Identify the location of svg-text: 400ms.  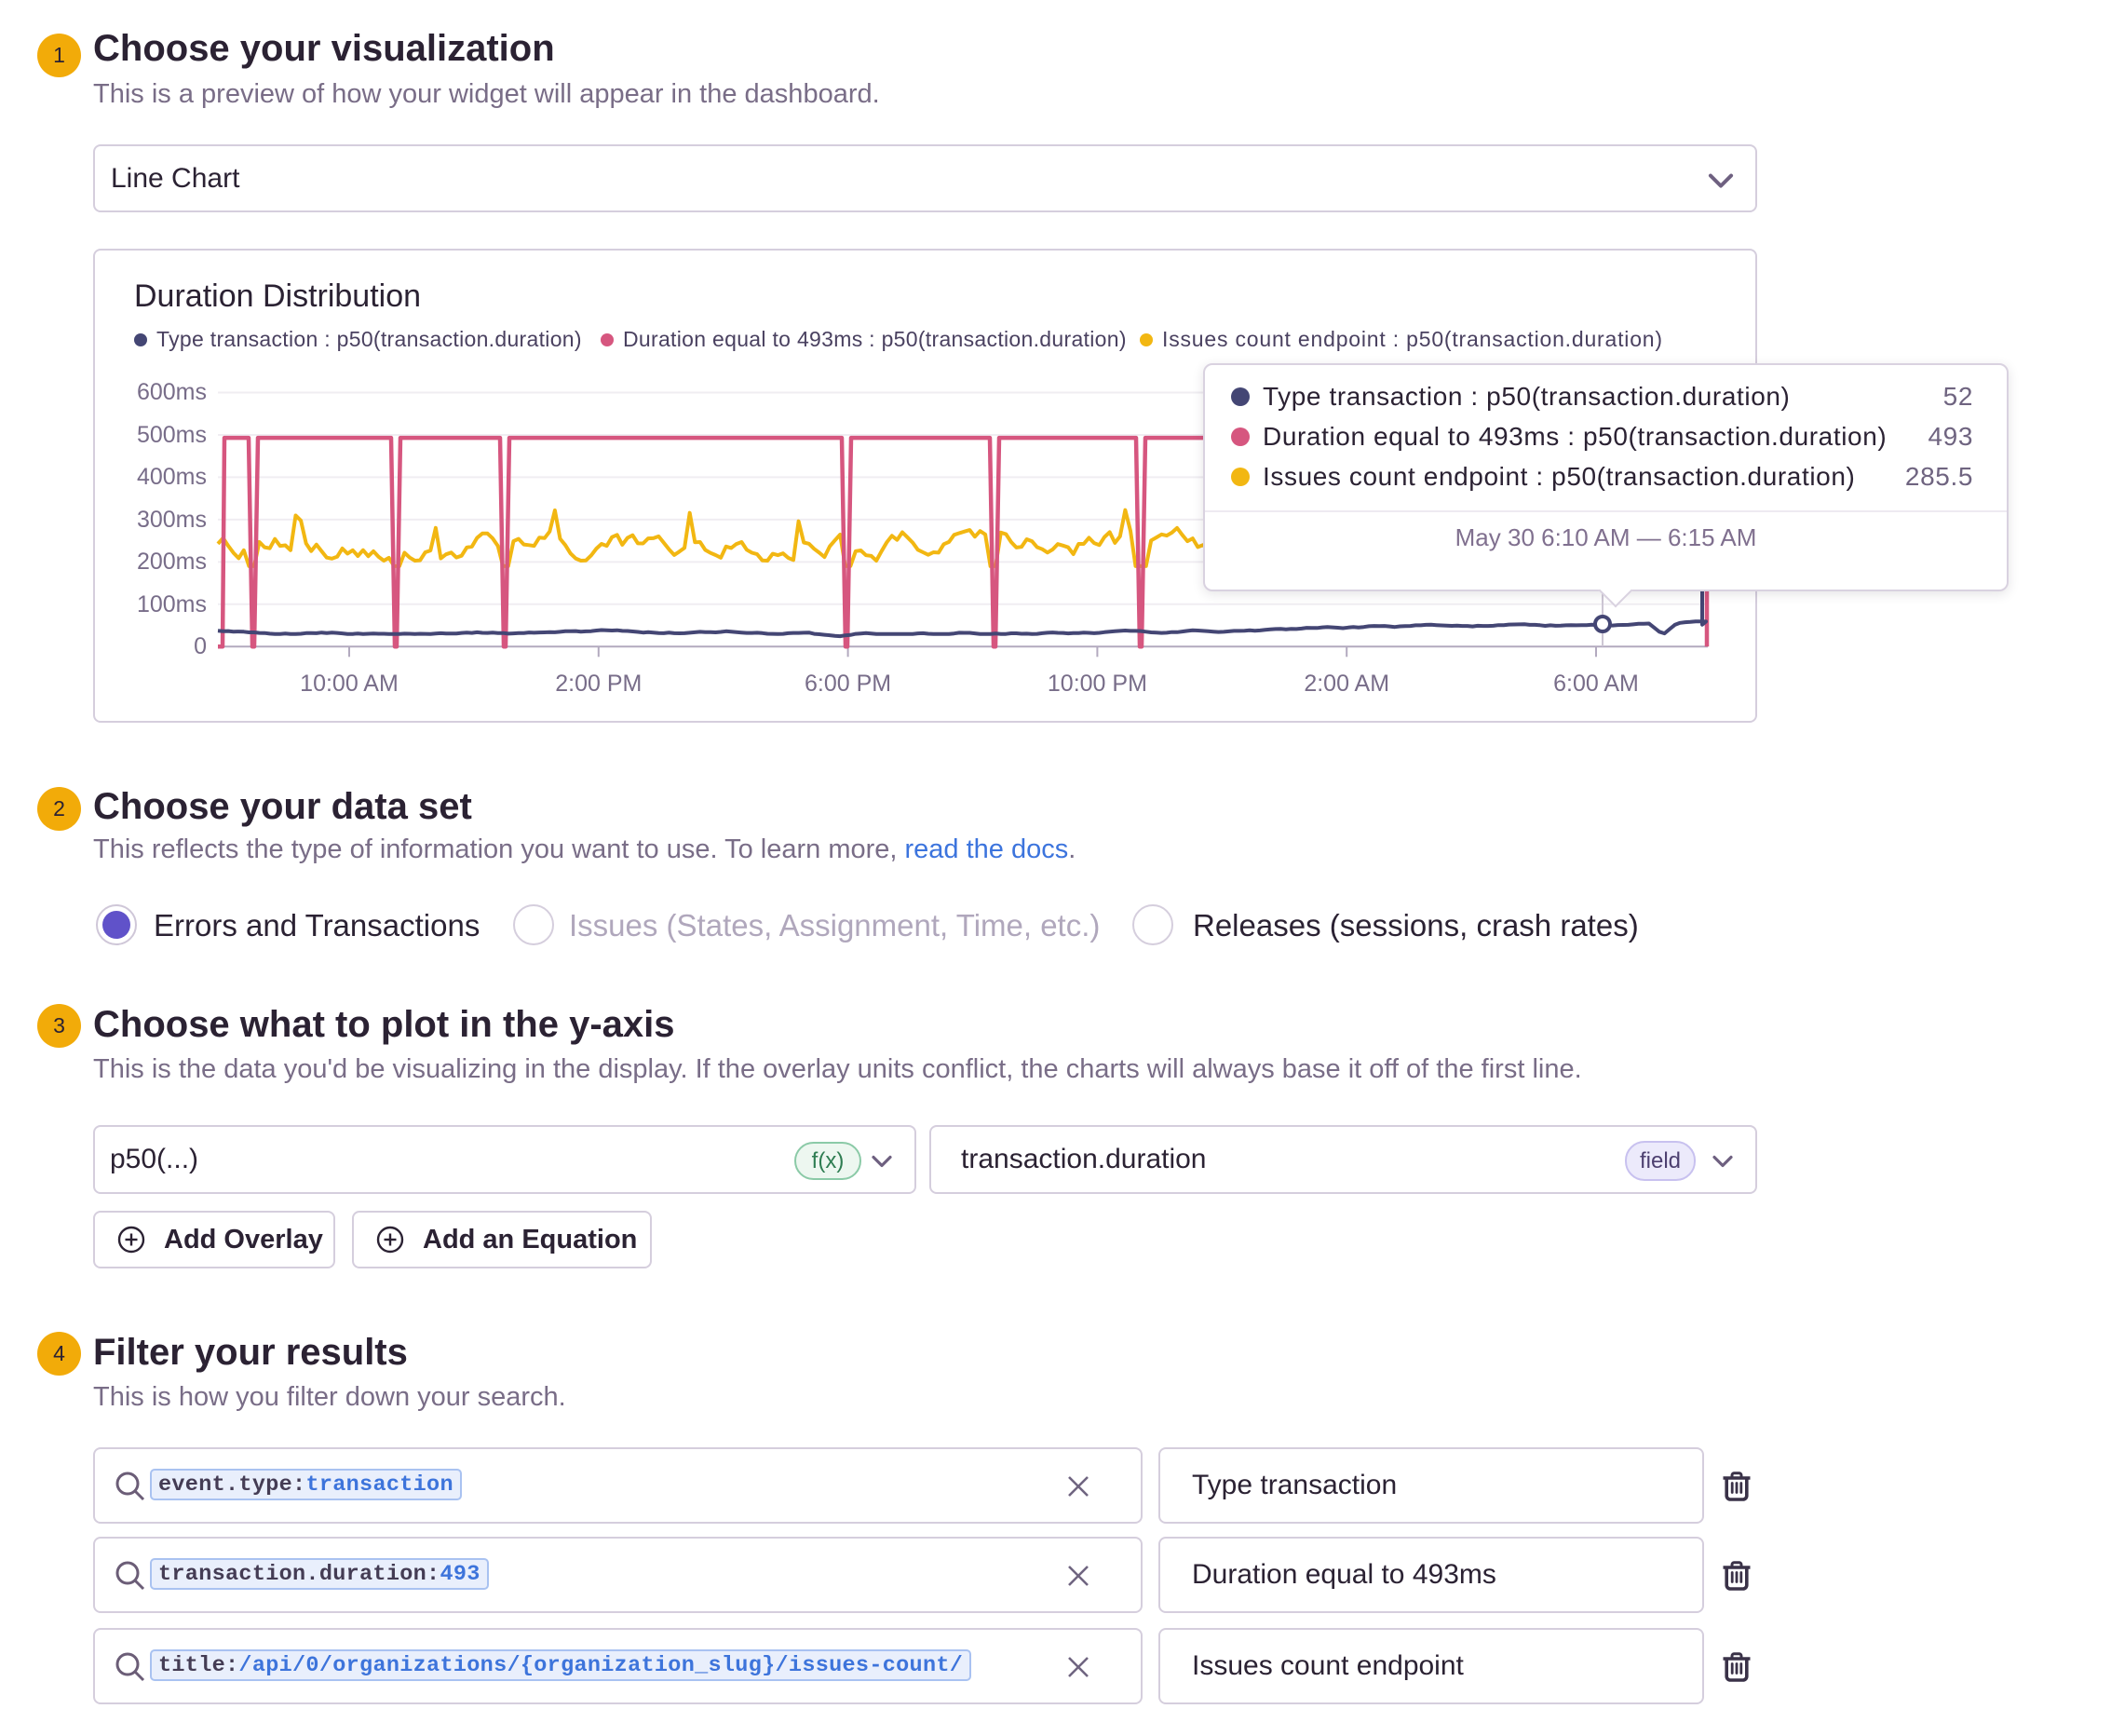
(172, 477).